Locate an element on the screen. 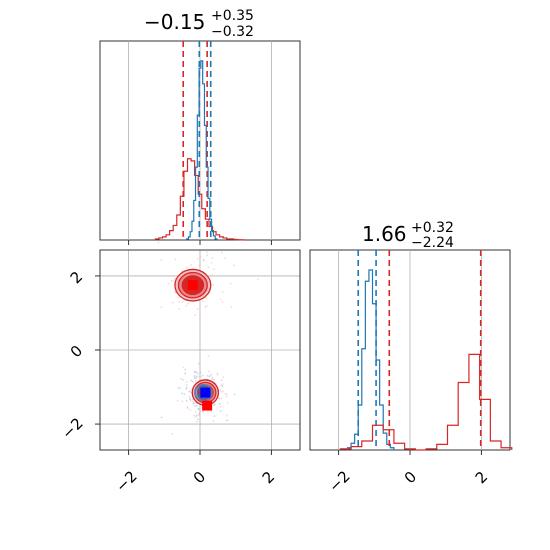 This screenshot has height=550, width=550. bottom-right-histogram-panel is located at coordinates (411, 352).